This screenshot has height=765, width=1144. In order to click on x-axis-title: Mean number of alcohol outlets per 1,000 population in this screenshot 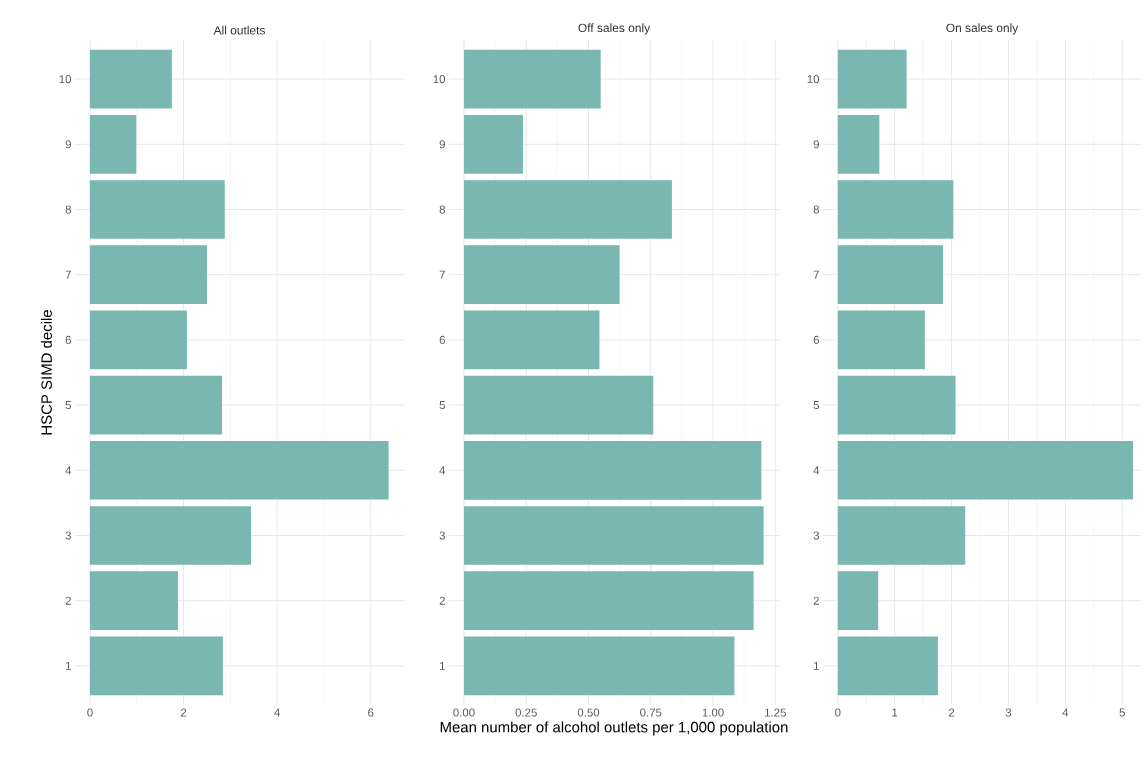, I will do `click(614, 728)`.